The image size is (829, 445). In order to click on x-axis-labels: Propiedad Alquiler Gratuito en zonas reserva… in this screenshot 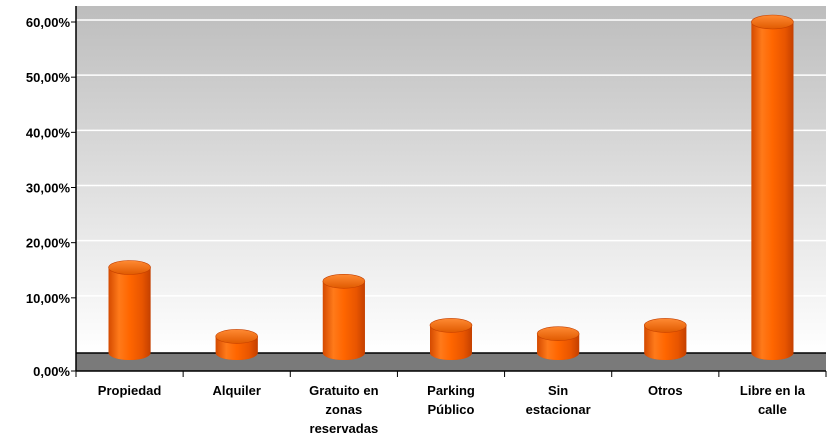, I will do `click(451, 403)`.